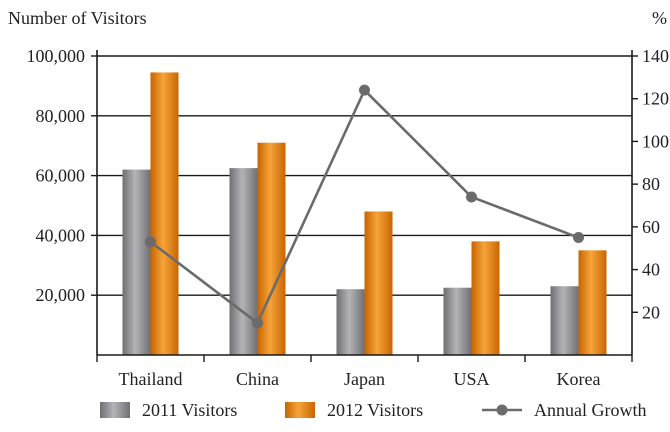 This screenshot has height=432, width=670. Describe the element at coordinates (579, 379) in the screenshot. I see `x-tick-label: Korea` at that location.